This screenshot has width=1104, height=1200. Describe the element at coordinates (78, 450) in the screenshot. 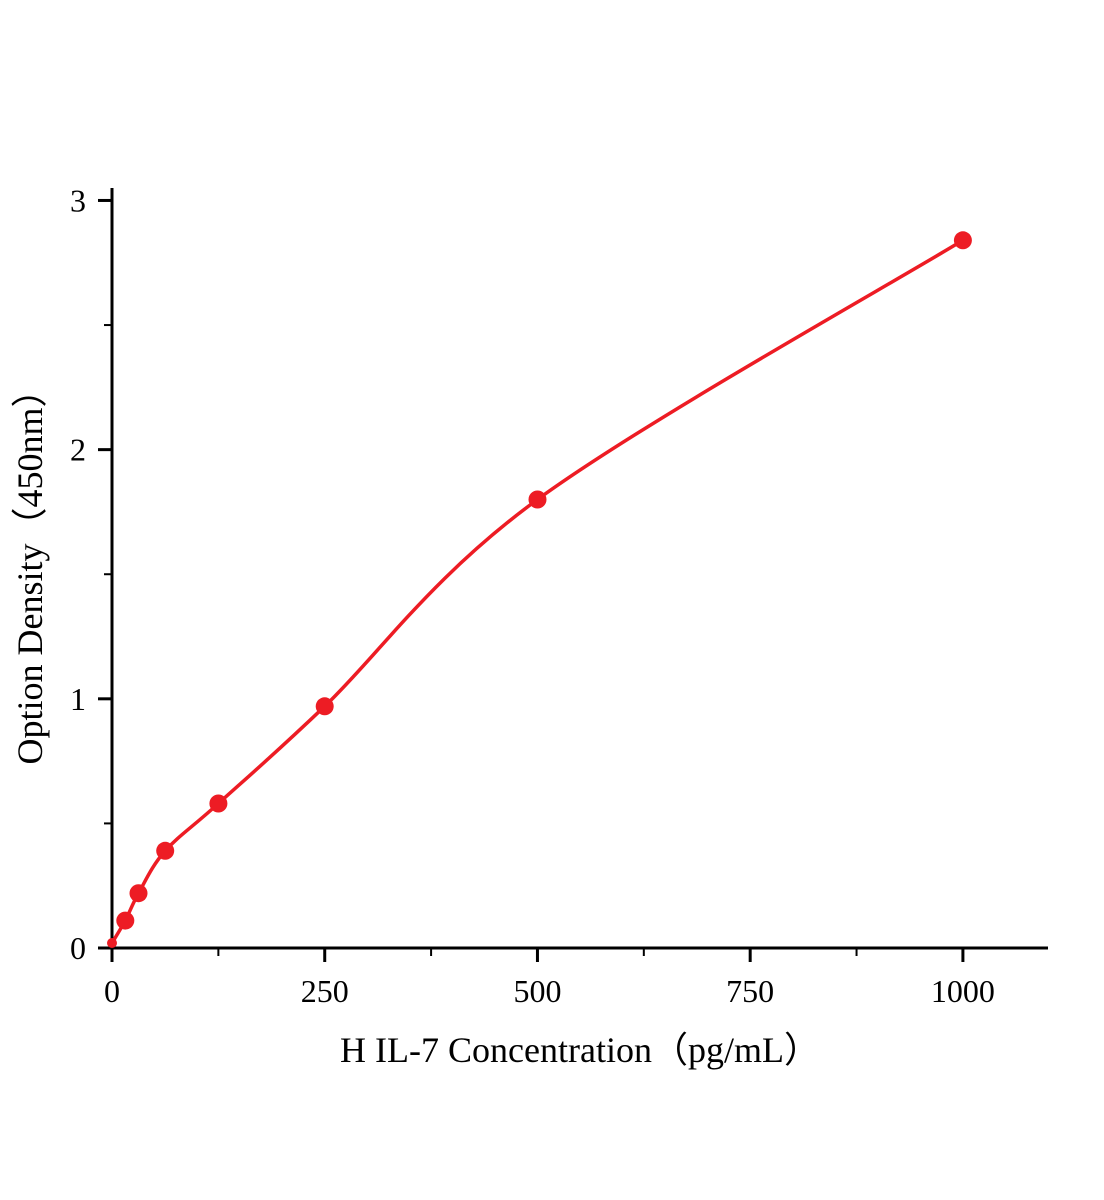

I see `y-tick-label: 2` at that location.